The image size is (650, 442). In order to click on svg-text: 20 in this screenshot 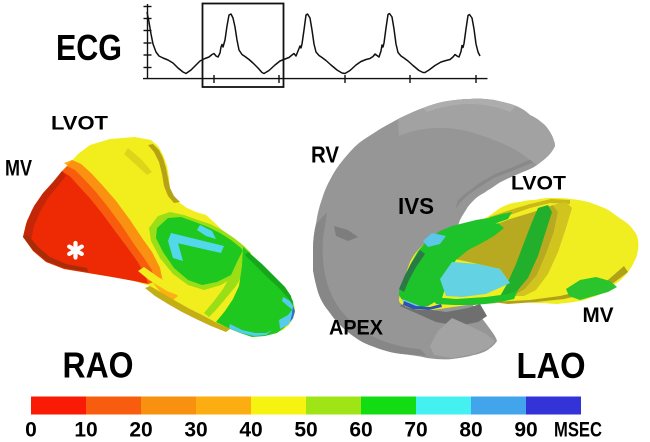, I will do `click(140, 430)`.